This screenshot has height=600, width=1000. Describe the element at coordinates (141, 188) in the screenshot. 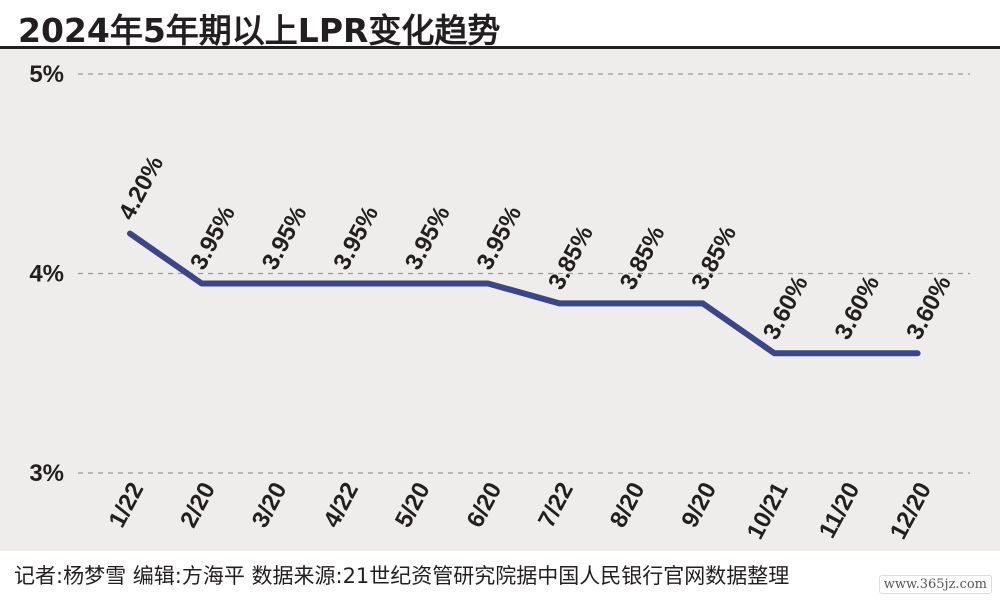

I see `data-label: 4.20%` at that location.